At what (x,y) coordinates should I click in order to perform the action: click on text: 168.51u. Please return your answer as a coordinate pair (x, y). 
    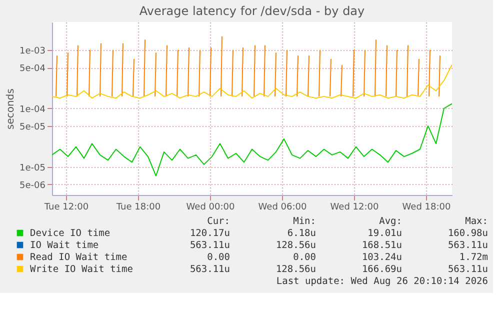
    Looking at the image, I should click on (382, 245).